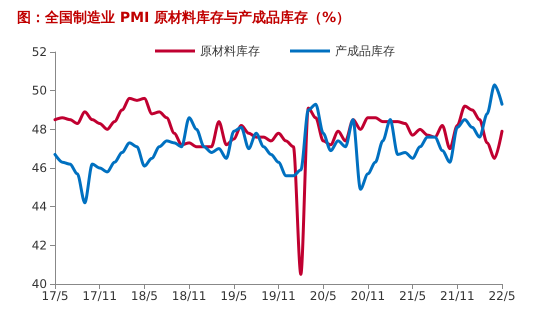 The height and width of the screenshot is (335, 550). I want to click on x-tick-label: 19/11, so click(278, 296).